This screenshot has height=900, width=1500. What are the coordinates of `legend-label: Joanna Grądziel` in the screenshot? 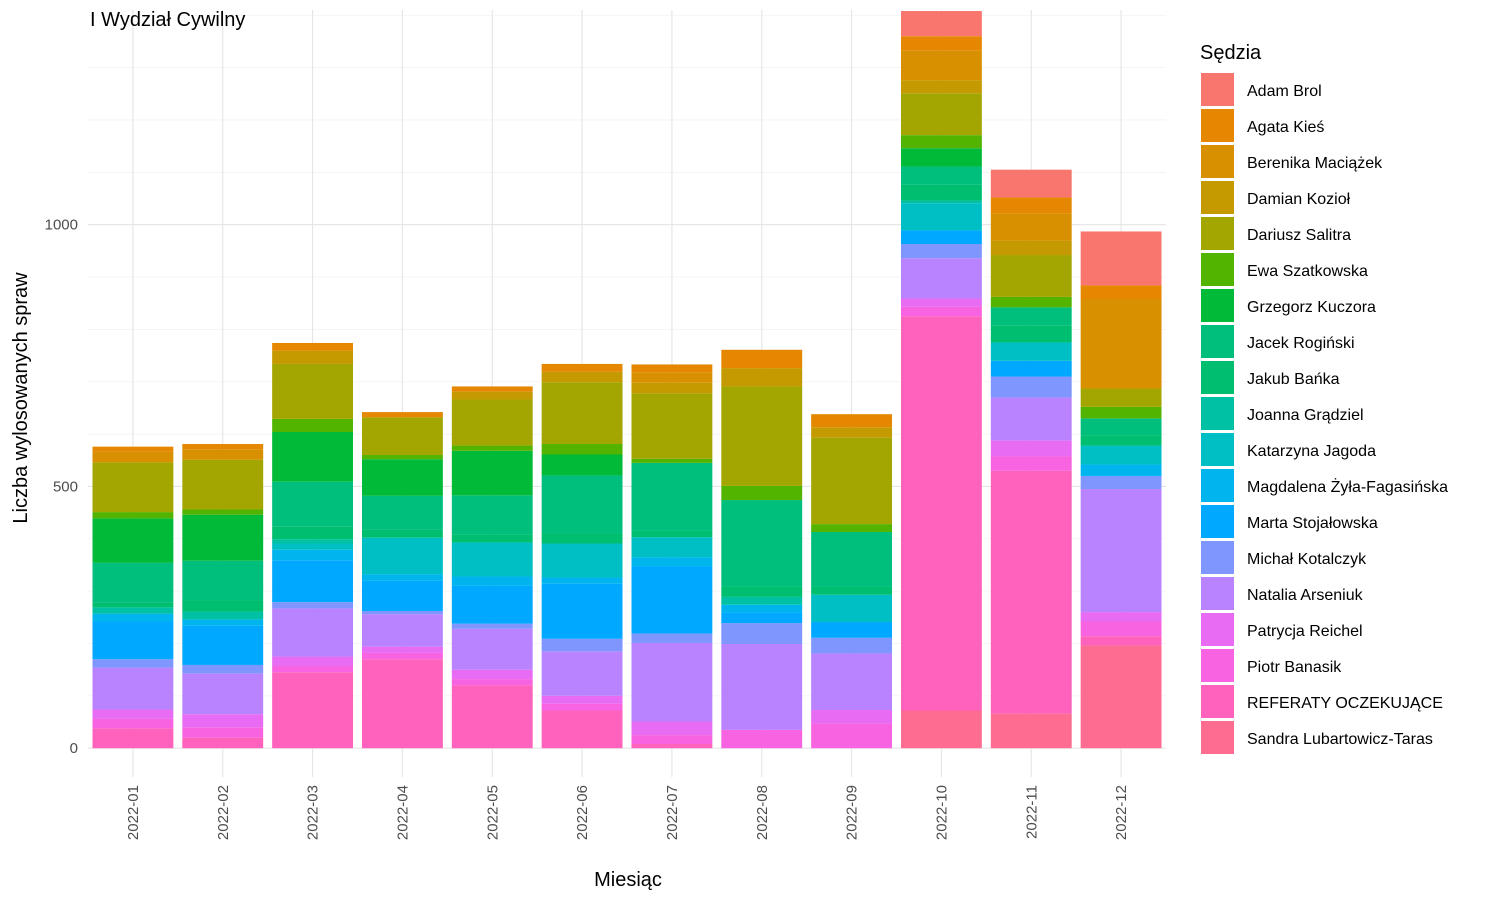 It's located at (1305, 415).